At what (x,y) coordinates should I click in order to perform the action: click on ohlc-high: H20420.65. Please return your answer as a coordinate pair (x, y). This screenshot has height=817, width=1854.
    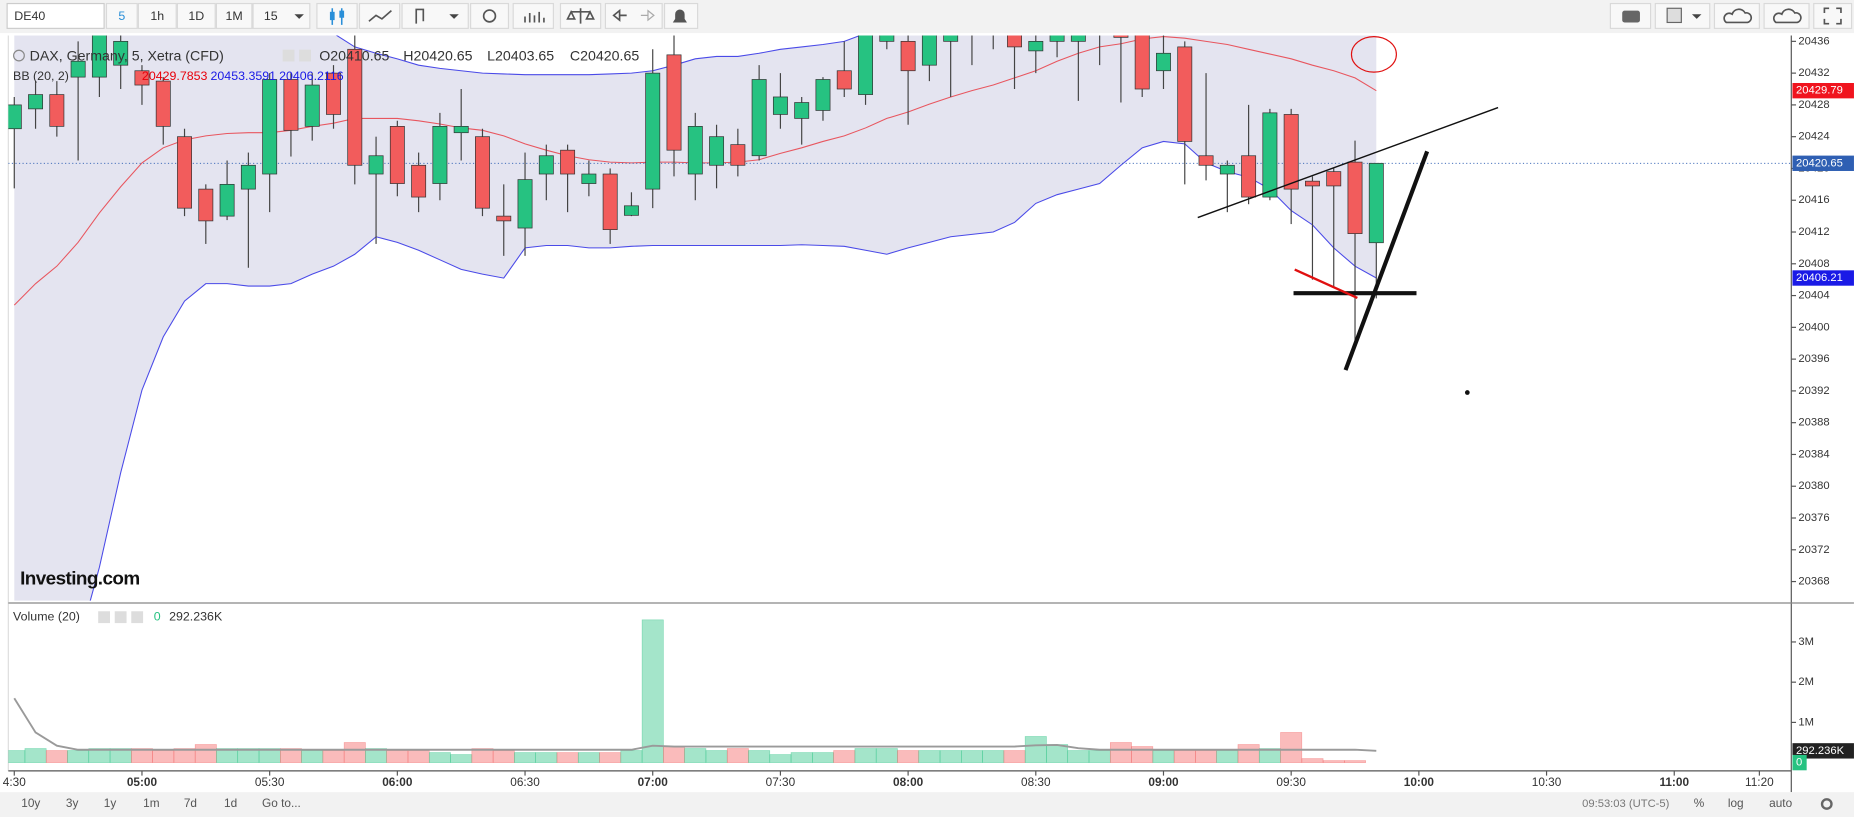
    Looking at the image, I should click on (437, 57).